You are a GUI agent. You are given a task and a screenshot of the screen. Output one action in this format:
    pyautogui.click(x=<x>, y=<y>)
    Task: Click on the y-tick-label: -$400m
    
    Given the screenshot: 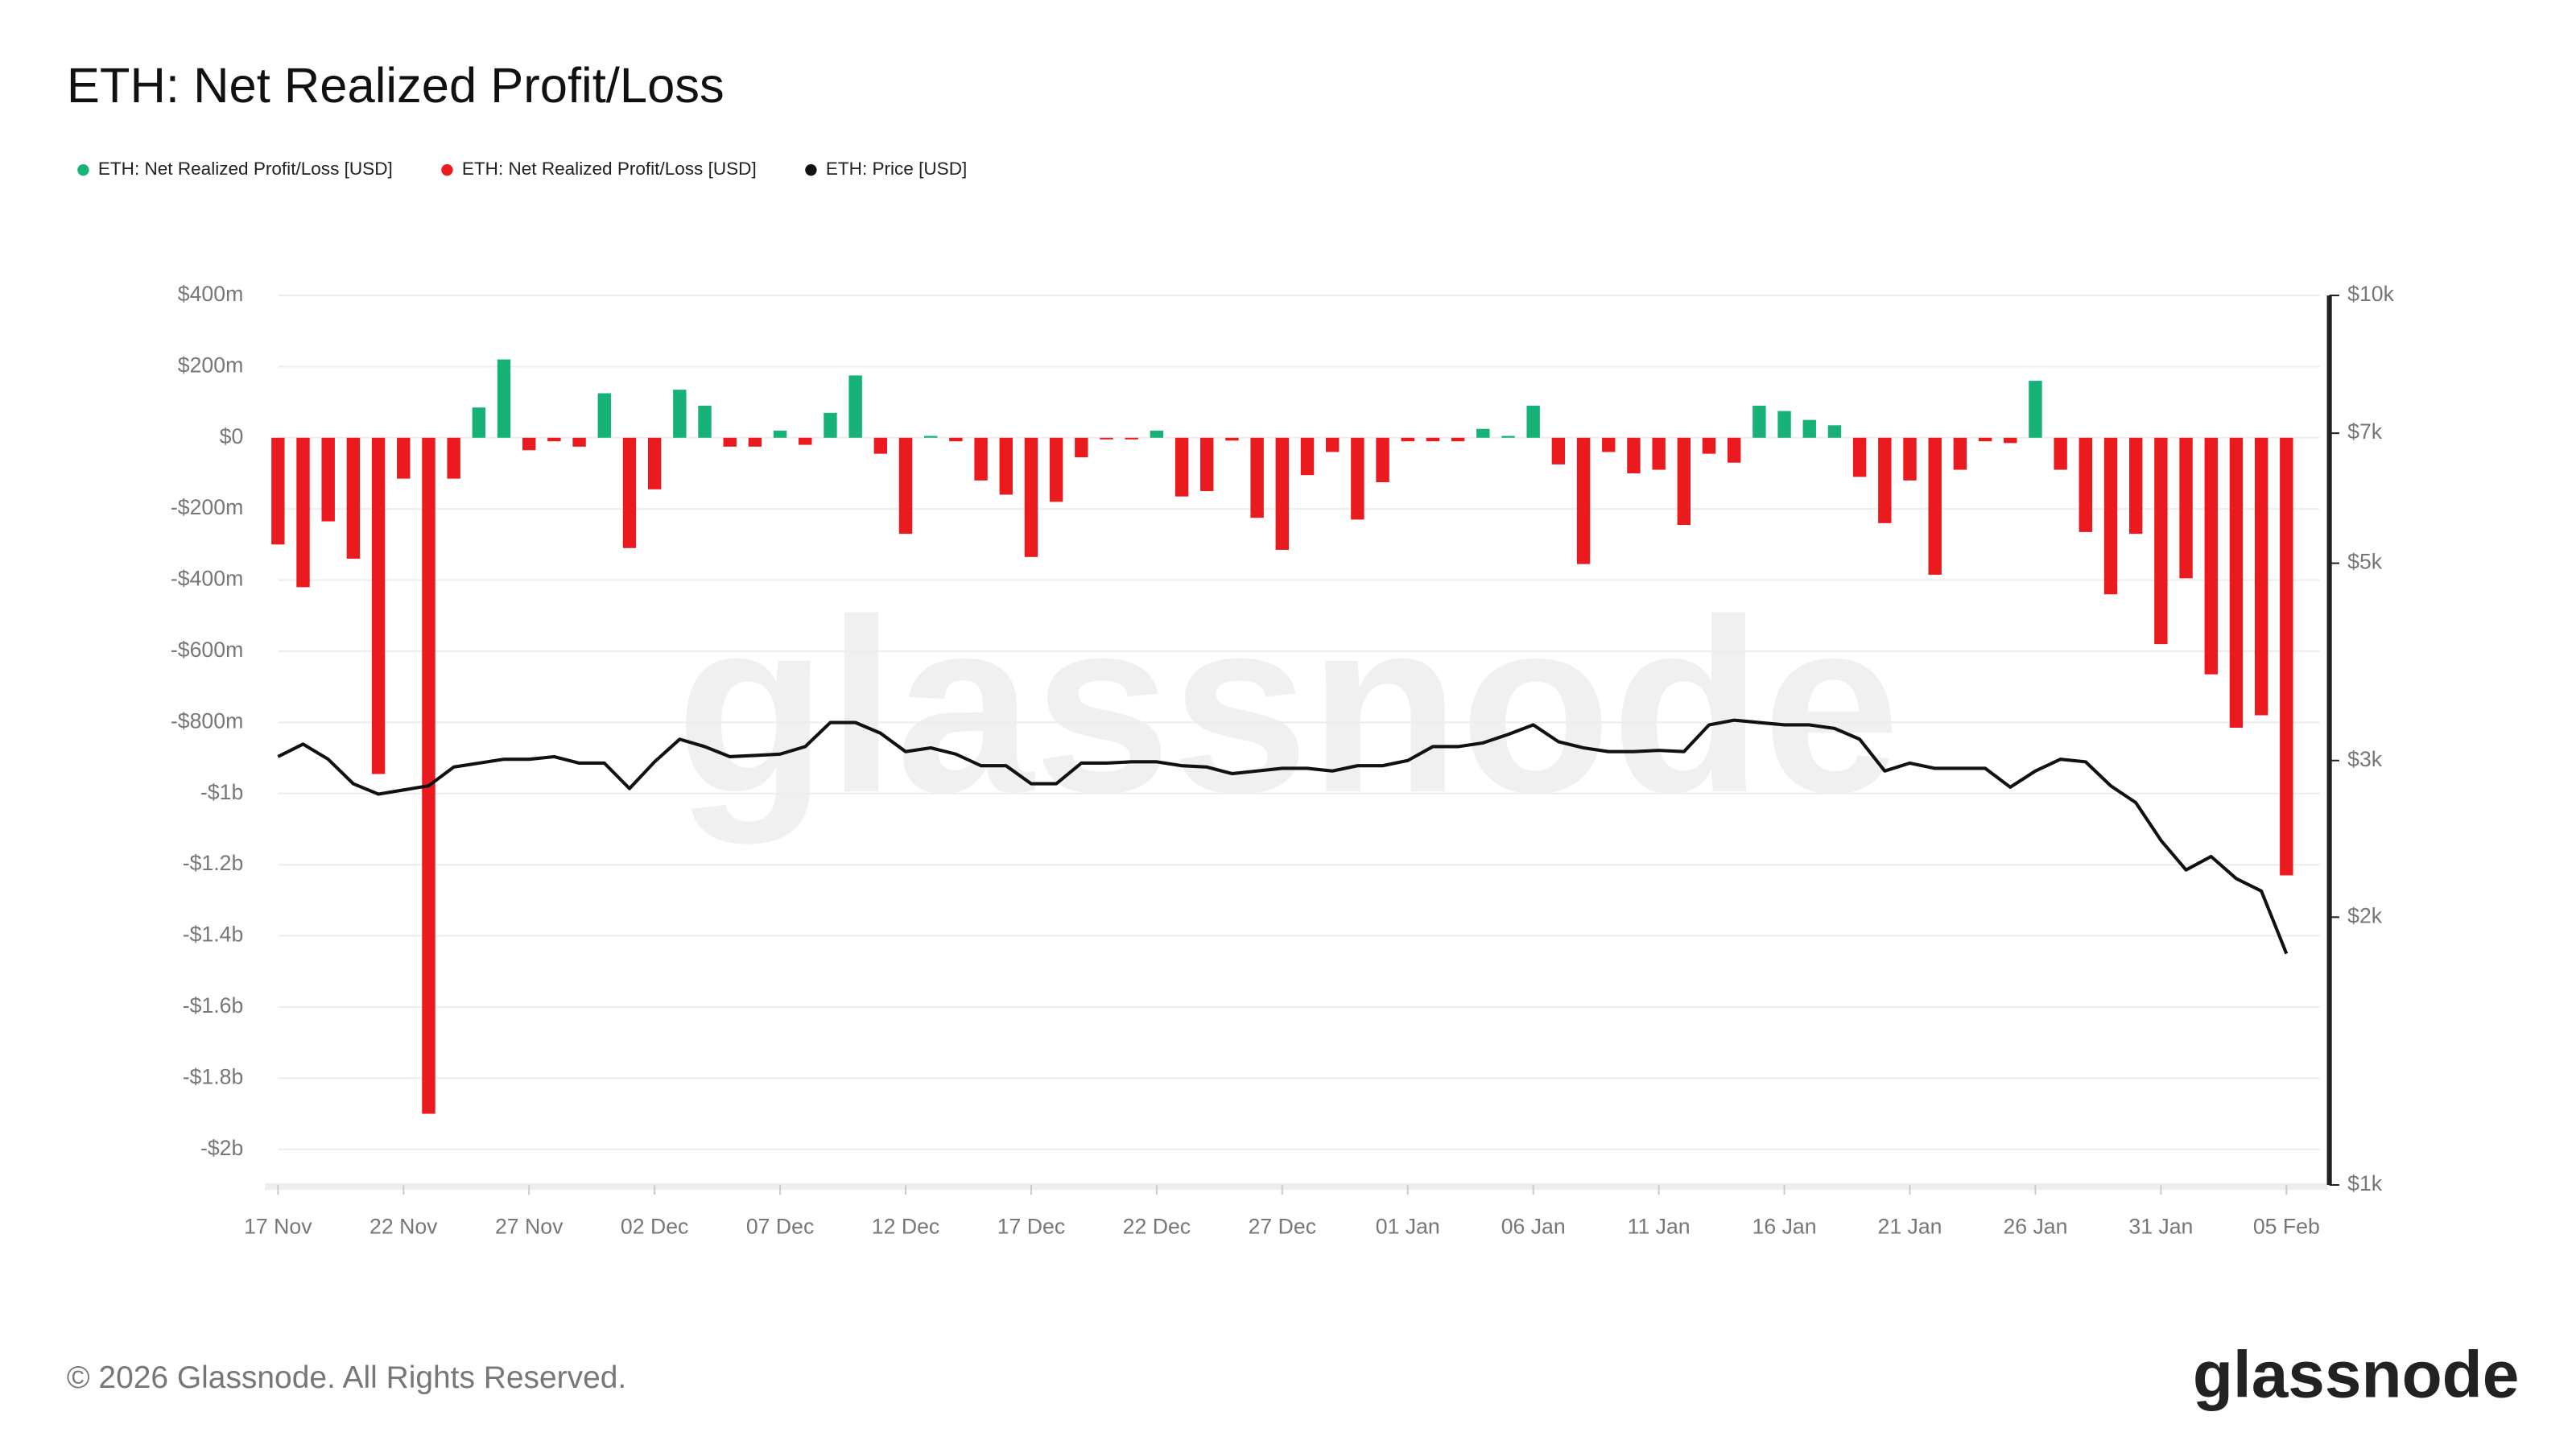 What is the action you would take?
    pyautogui.click(x=207, y=579)
    